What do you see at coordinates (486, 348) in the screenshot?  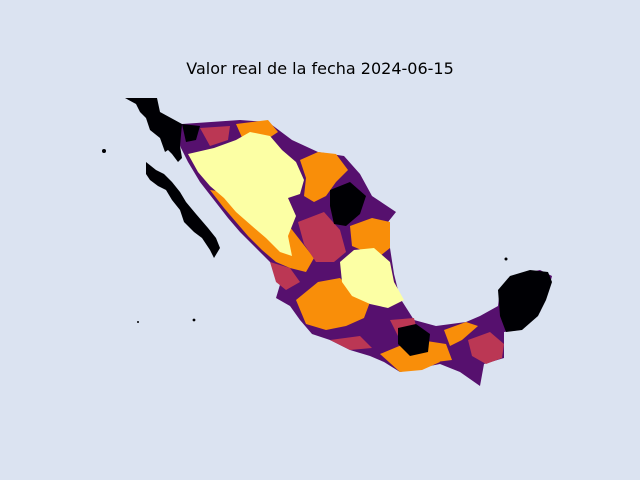 I see `region-chiapas` at bounding box center [486, 348].